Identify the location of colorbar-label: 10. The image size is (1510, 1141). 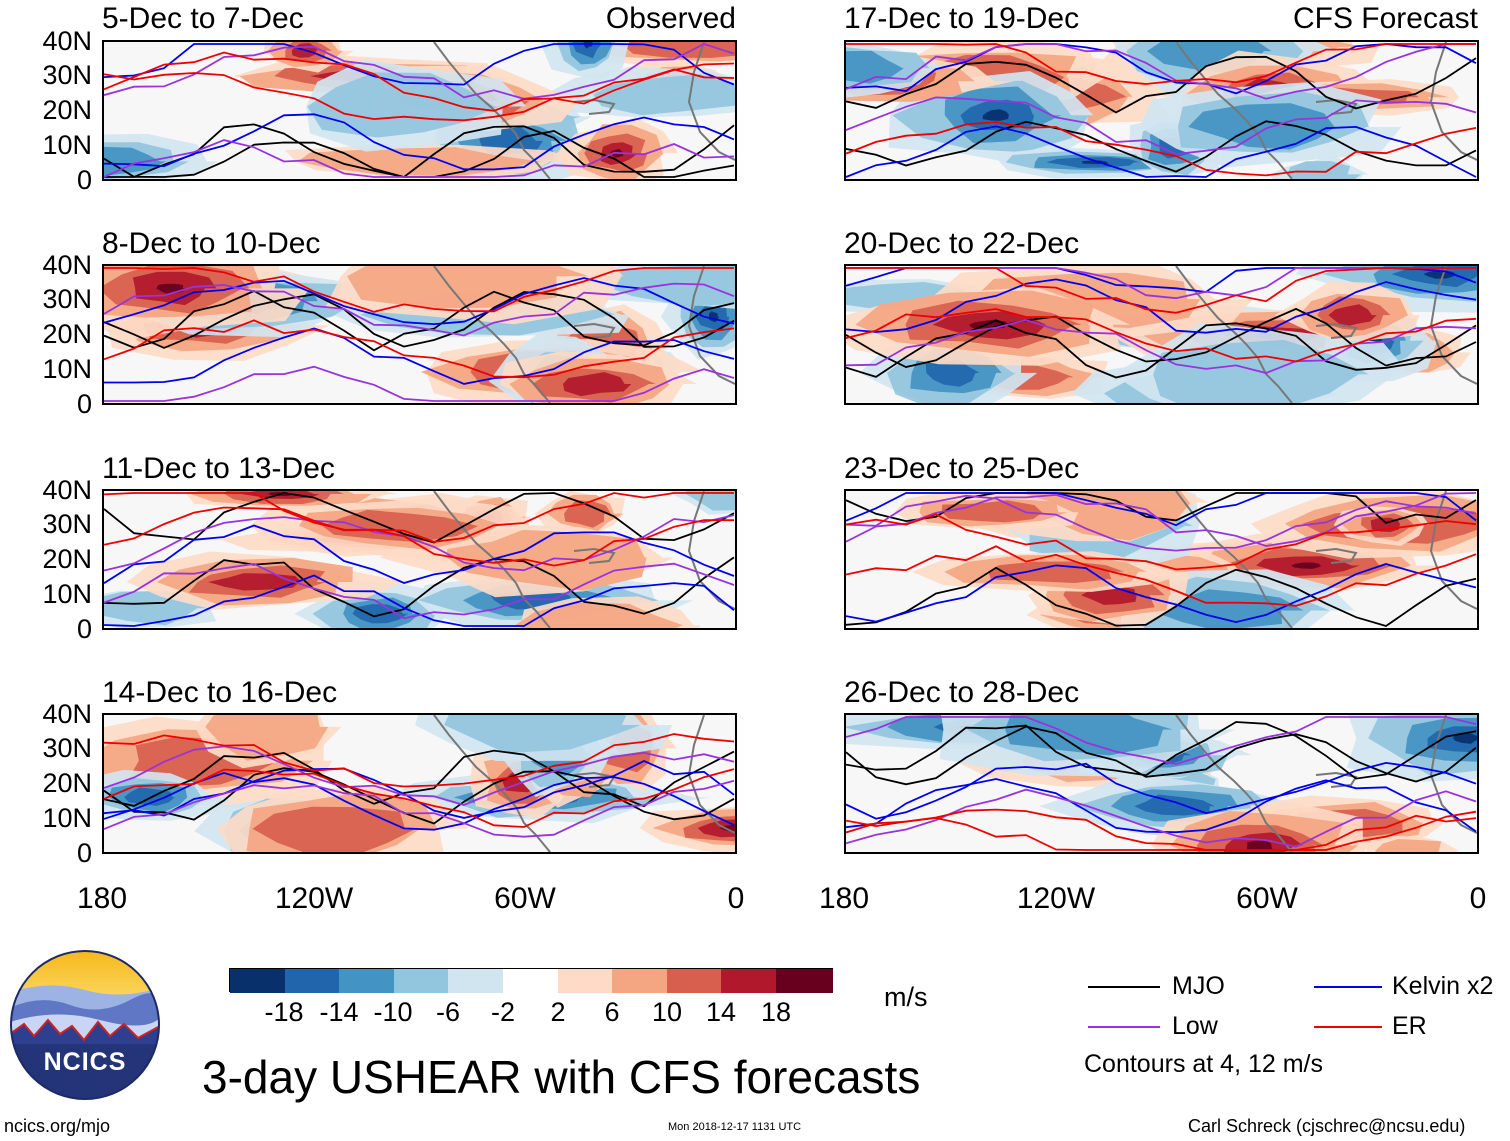
(667, 1012).